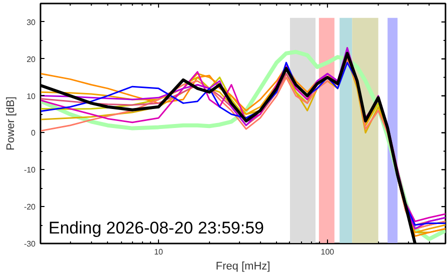 This screenshot has height=275, width=448. What do you see at coordinates (327, 252) in the screenshot?
I see `x-tick-label: 100` at bounding box center [327, 252].